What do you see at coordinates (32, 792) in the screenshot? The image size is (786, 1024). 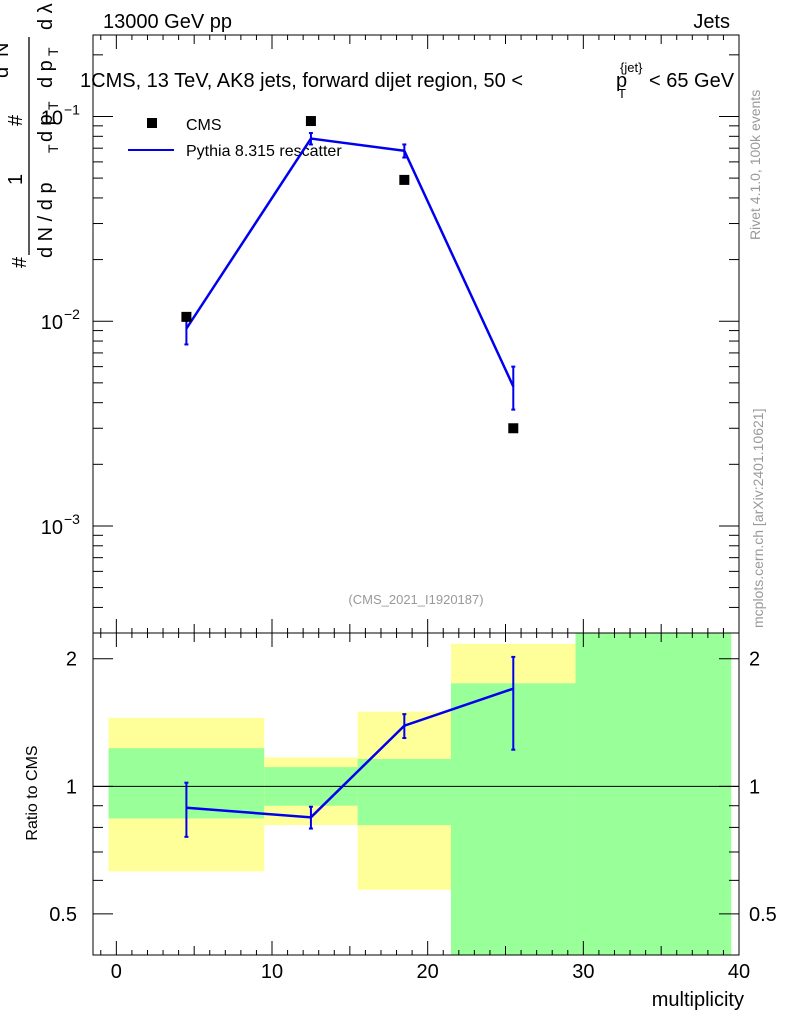 I see `ratio-y-axis-label: Ratio to CMS` at bounding box center [32, 792].